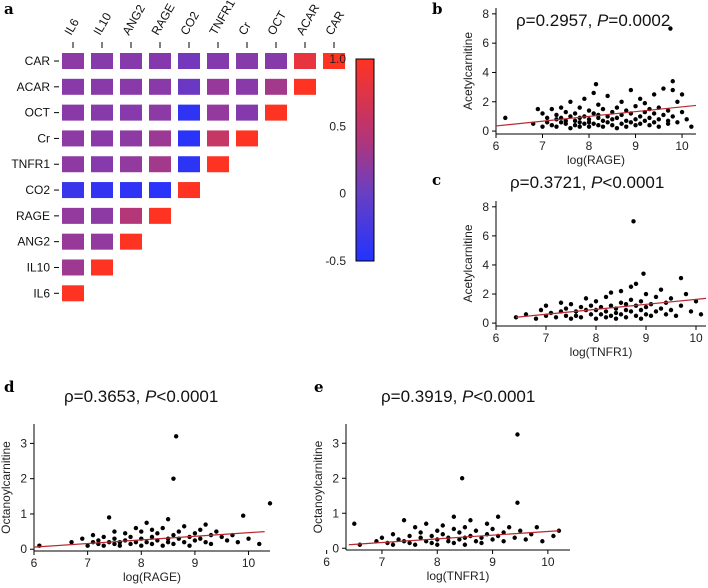  Describe the element at coordinates (43, 138) in the screenshot. I see `heatmap-row-label: Cr` at that location.